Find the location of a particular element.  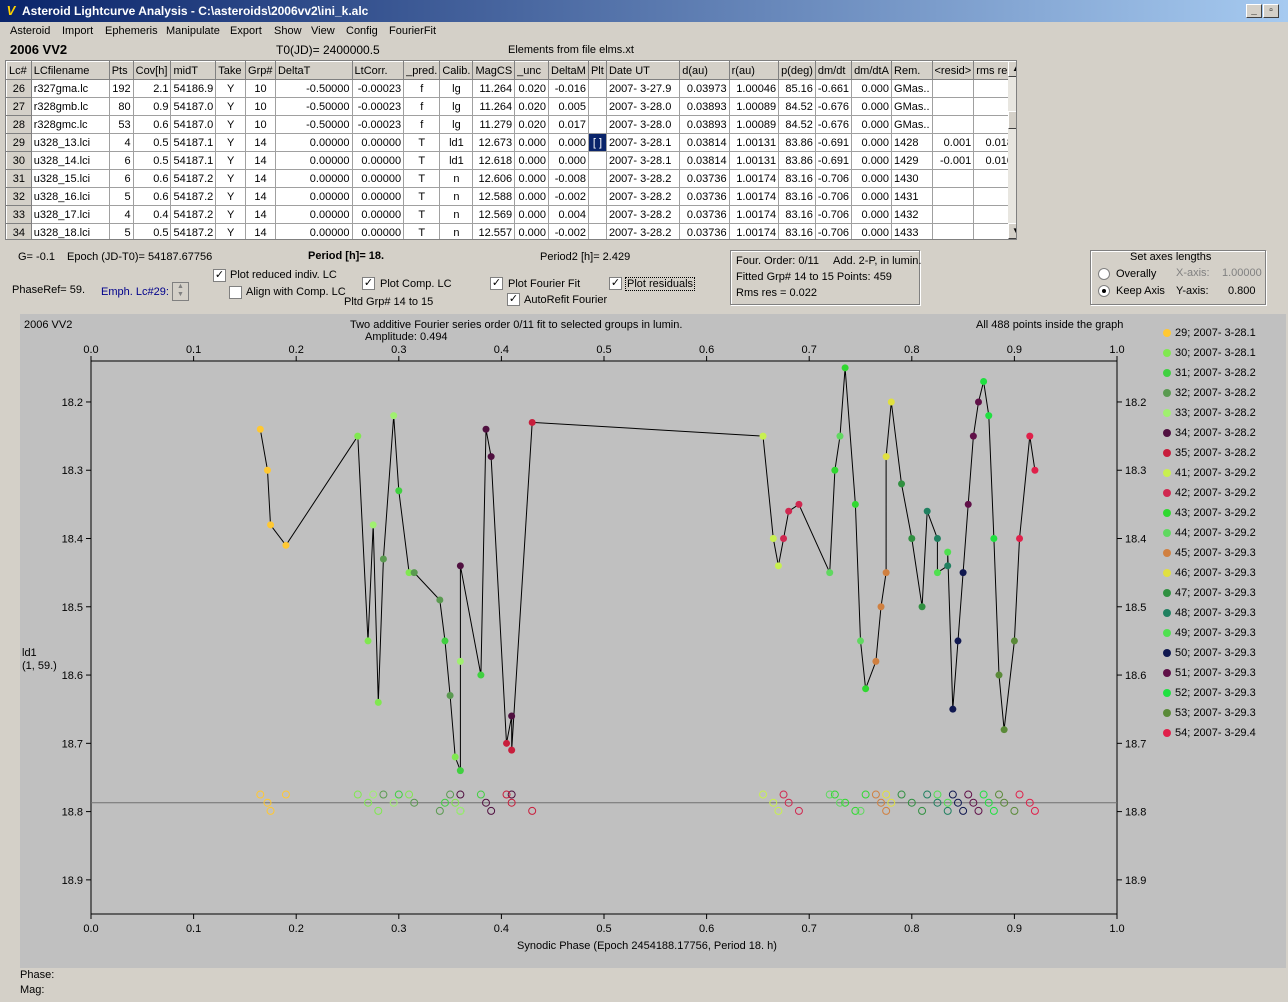

table-cell: -0.002 is located at coordinates (568, 231).